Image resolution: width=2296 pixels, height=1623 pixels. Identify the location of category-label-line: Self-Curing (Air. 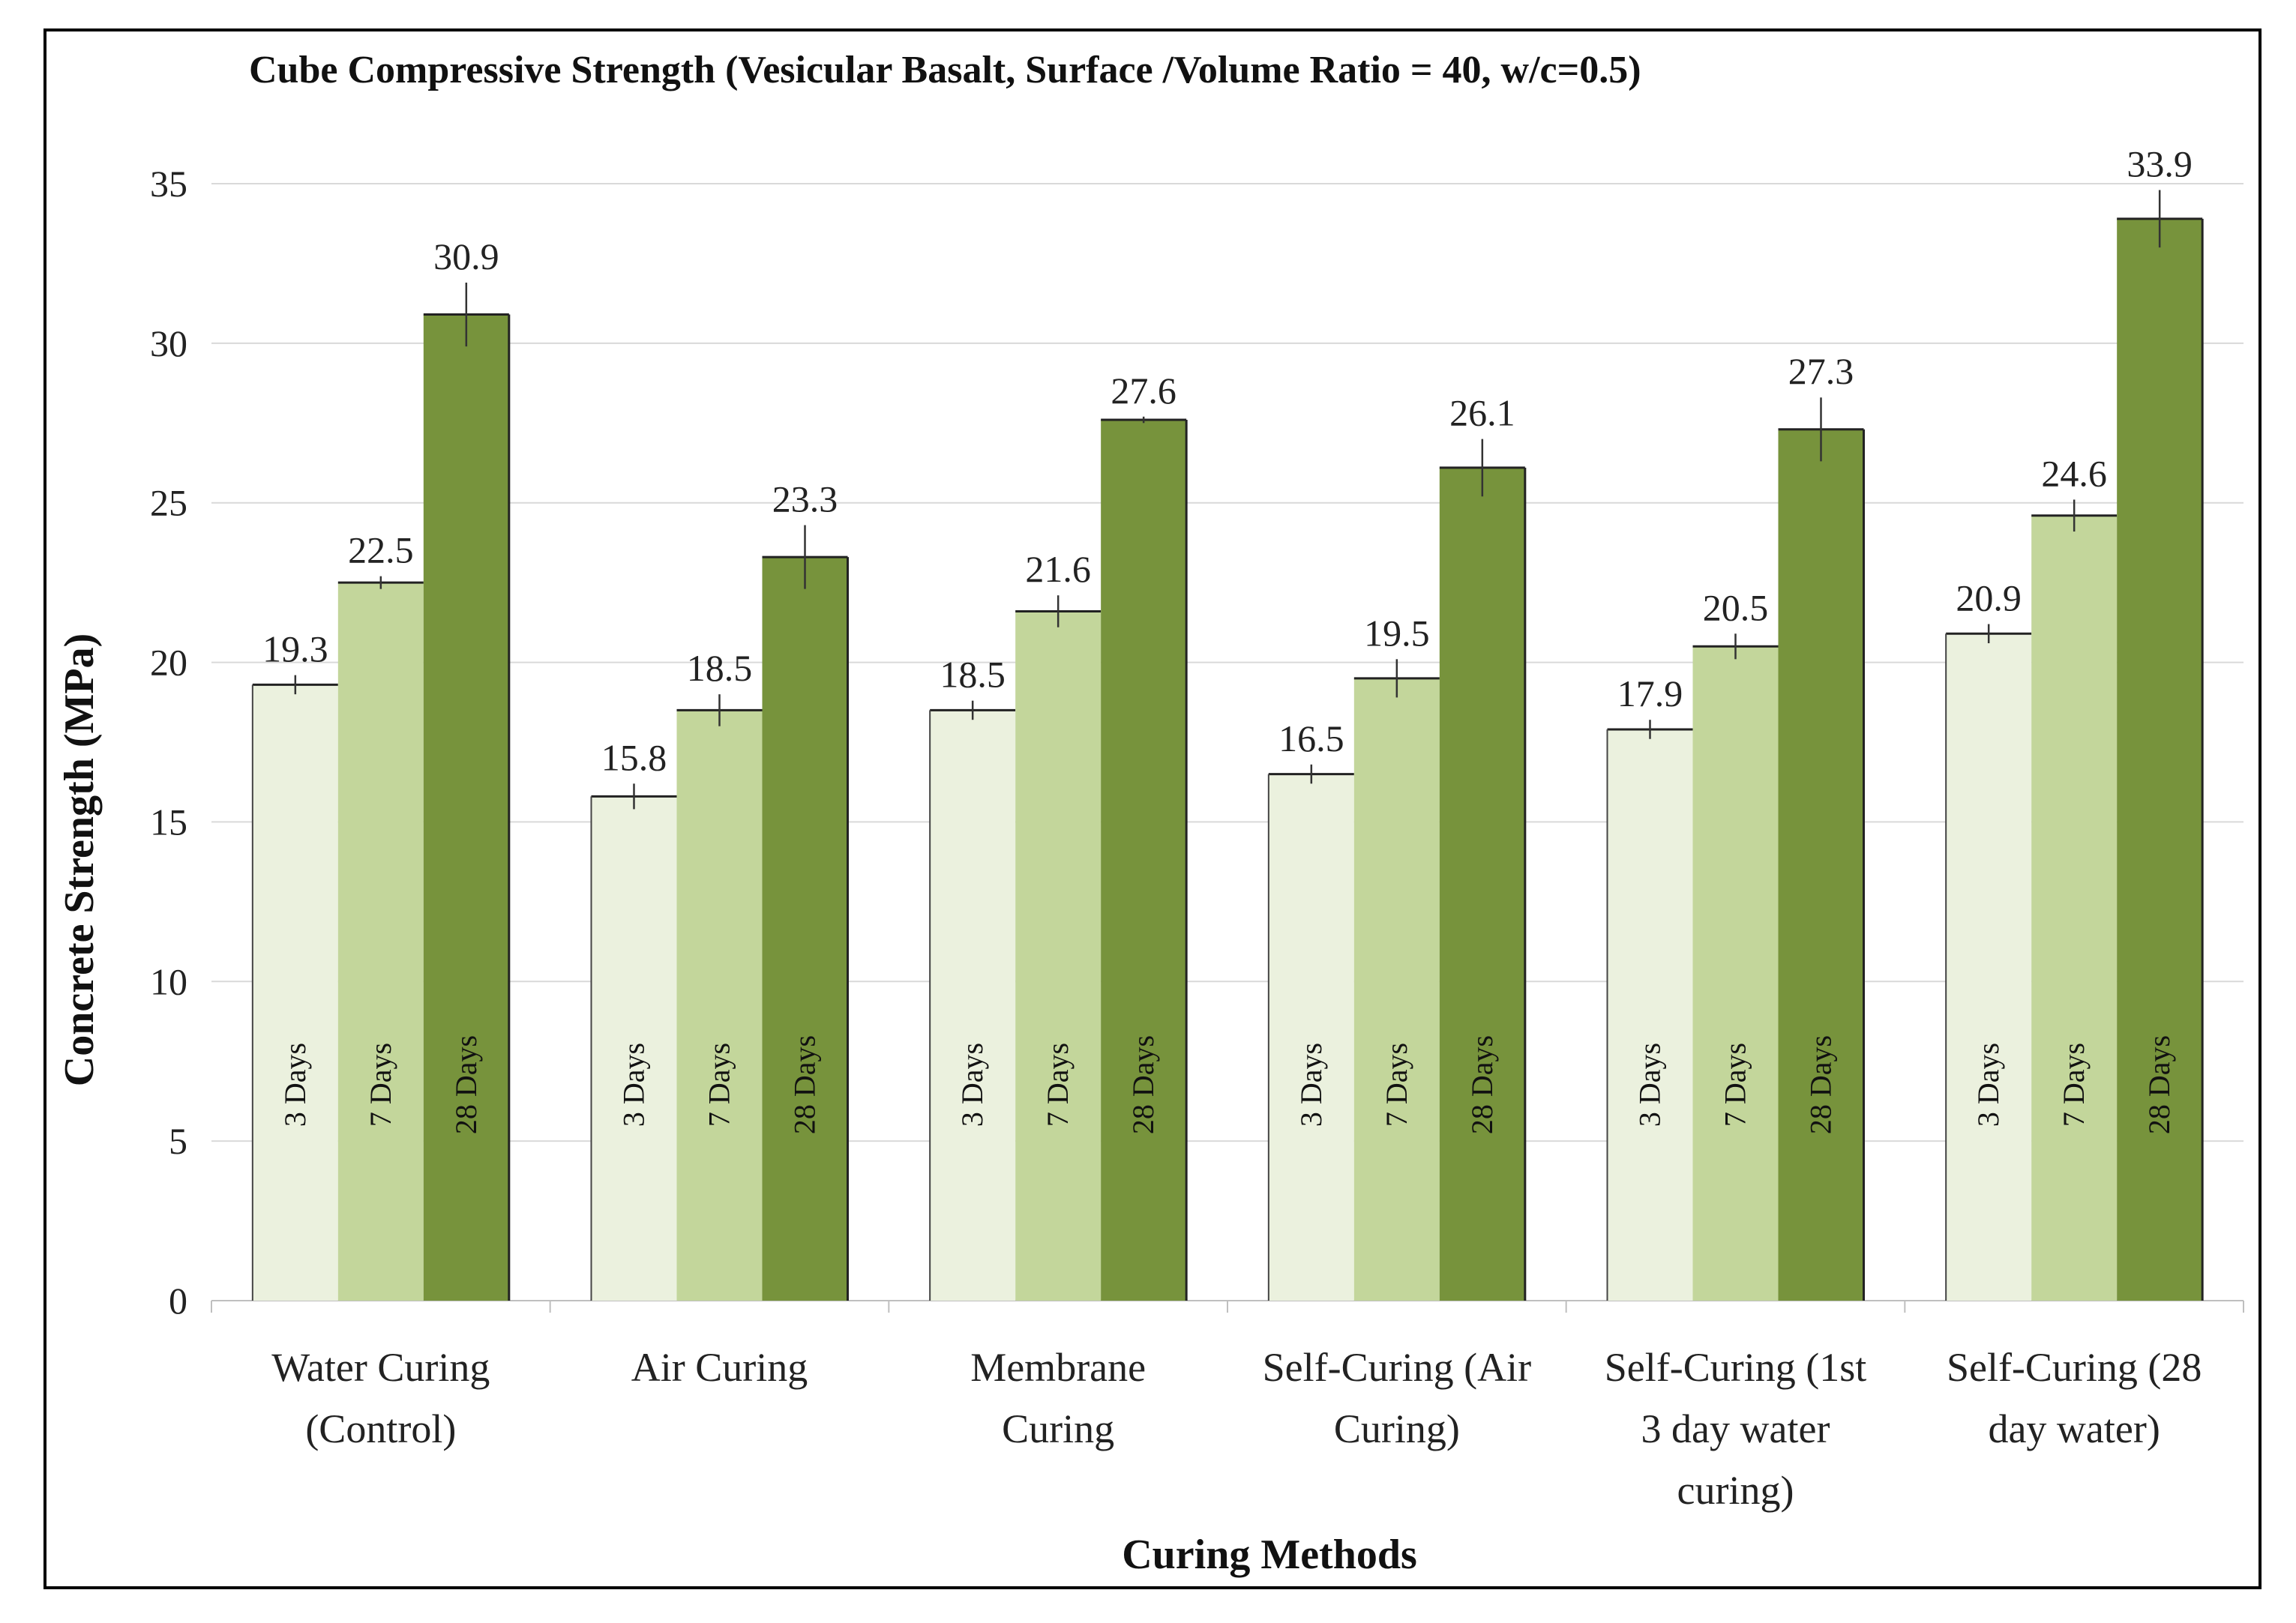
(1397, 1367).